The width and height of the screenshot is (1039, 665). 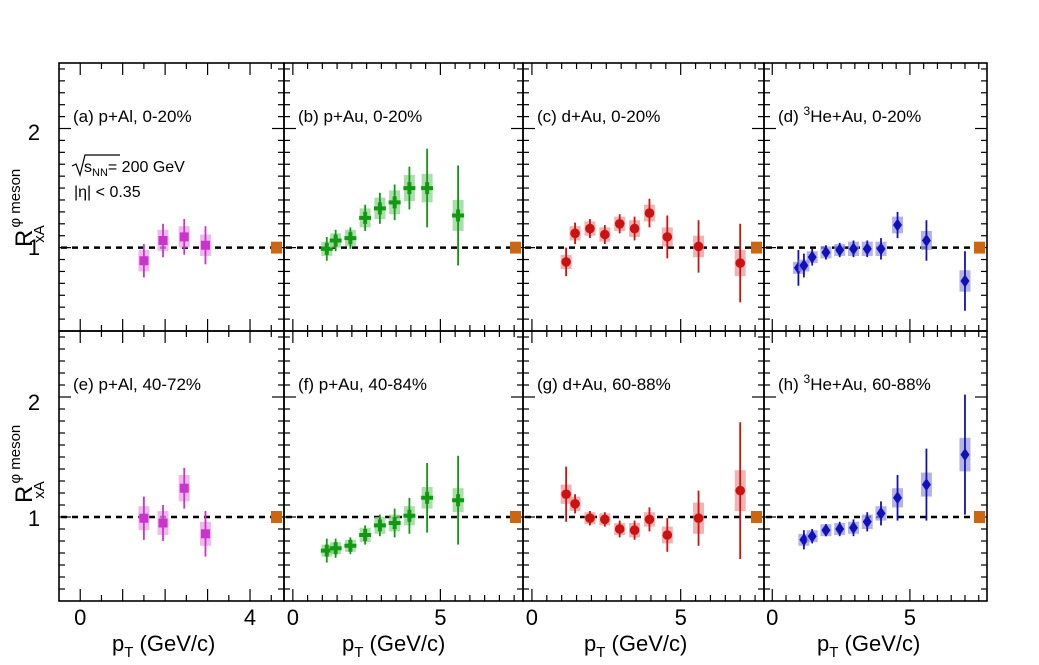 What do you see at coordinates (134, 169) in the screenshot?
I see `svg-text: sNN= 200 GeV` at bounding box center [134, 169].